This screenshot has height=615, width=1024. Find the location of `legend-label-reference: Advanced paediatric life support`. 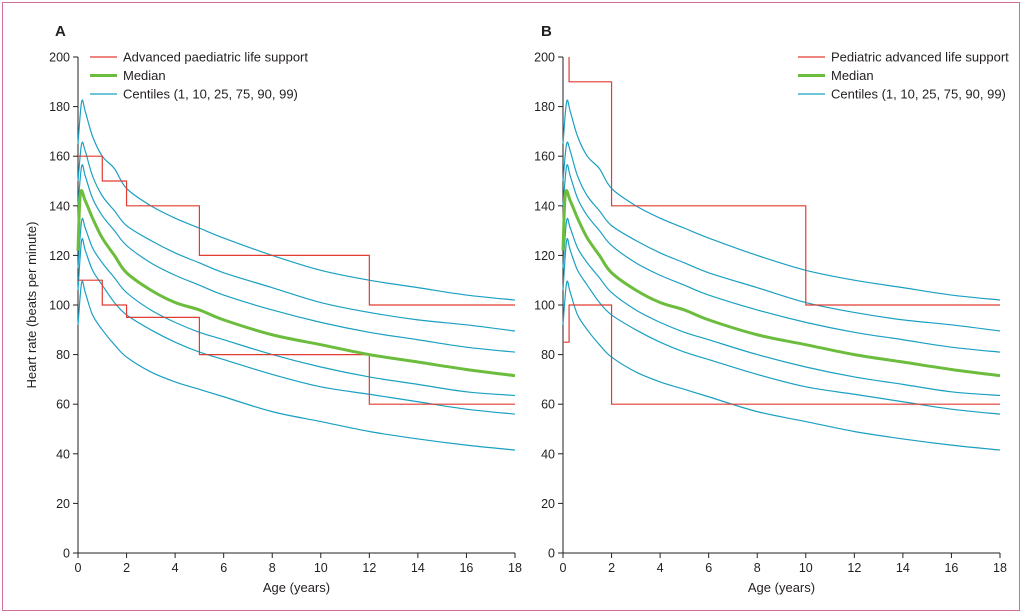

legend-label-reference: Advanced paediatric life support is located at coordinates (215, 57).